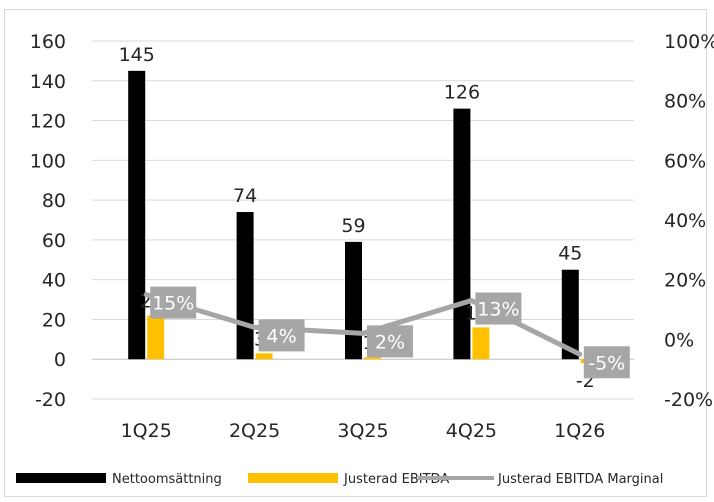 The width and height of the screenshot is (714, 502). I want to click on right-axis: -20% 0% 20% 40% 60% 80% 100%, so click(689, 221).